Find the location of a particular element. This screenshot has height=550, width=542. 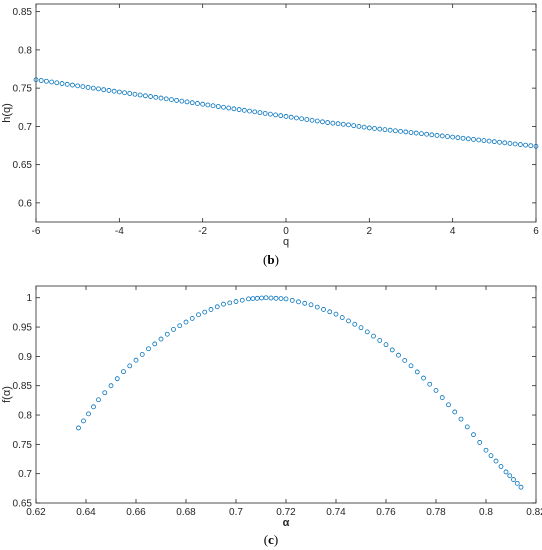

x-tick-label: 0.68 is located at coordinates (186, 512).